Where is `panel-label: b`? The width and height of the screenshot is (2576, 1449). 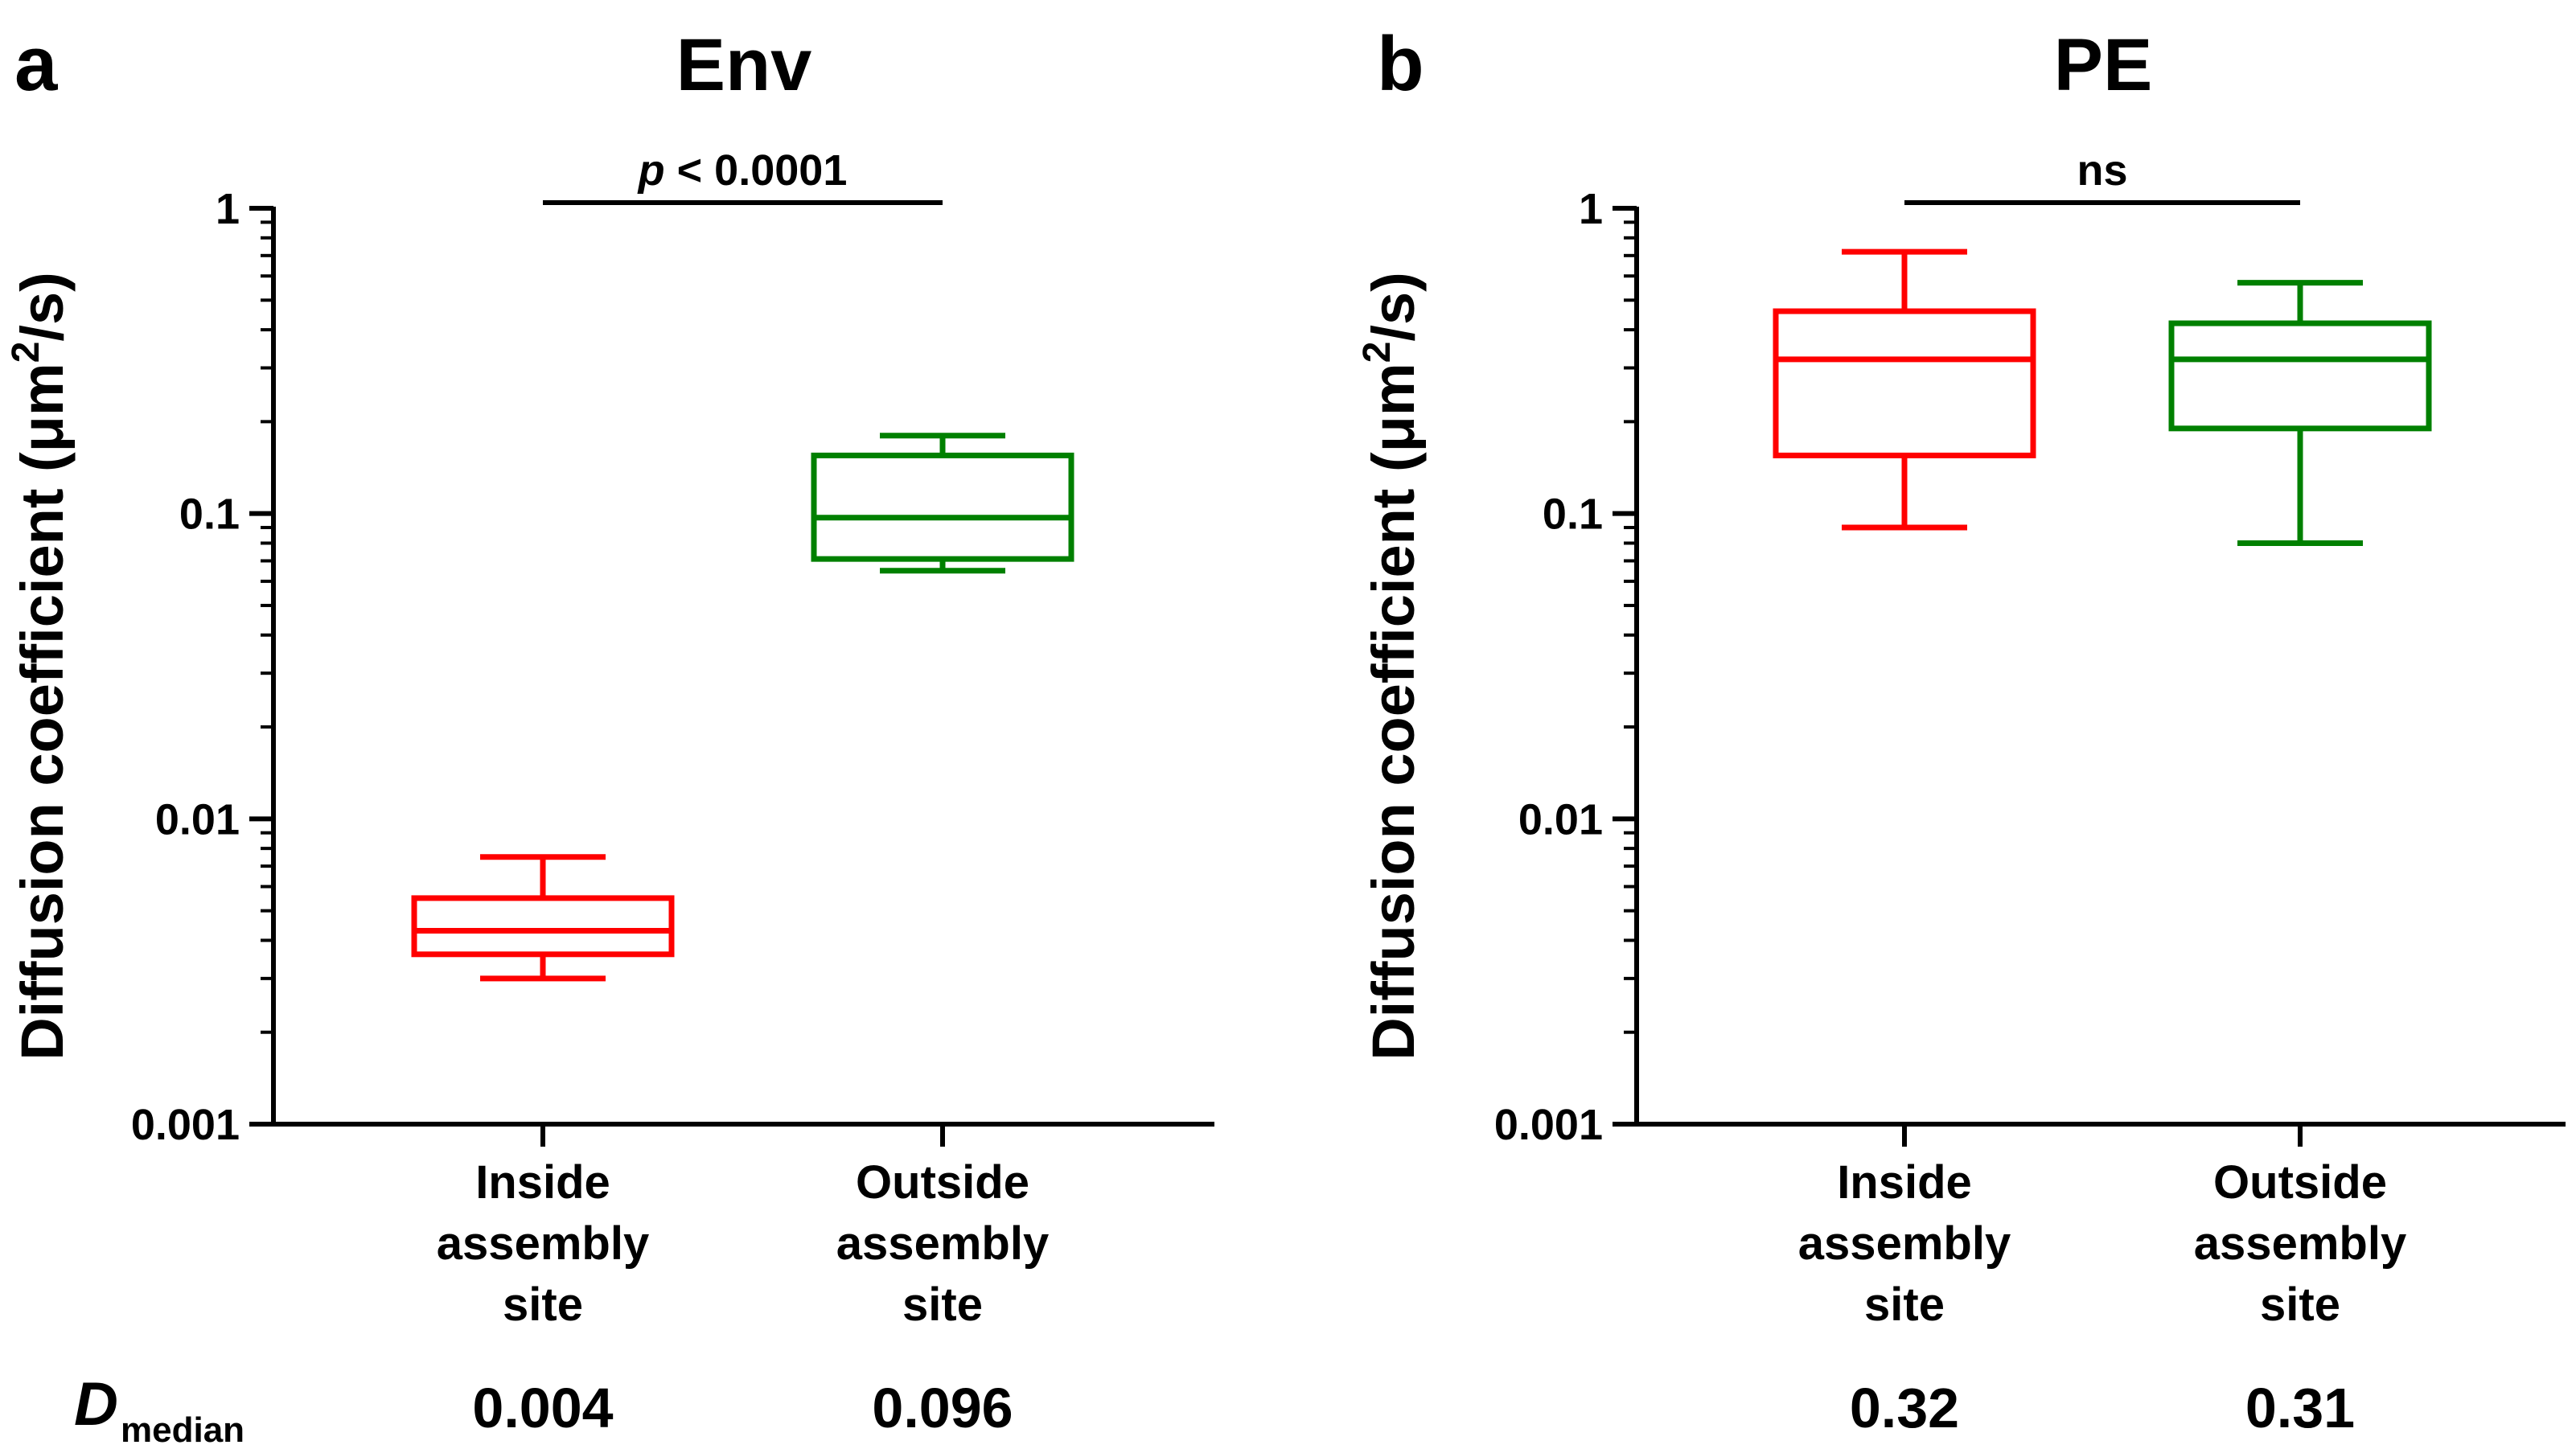 panel-label: b is located at coordinates (1400, 64).